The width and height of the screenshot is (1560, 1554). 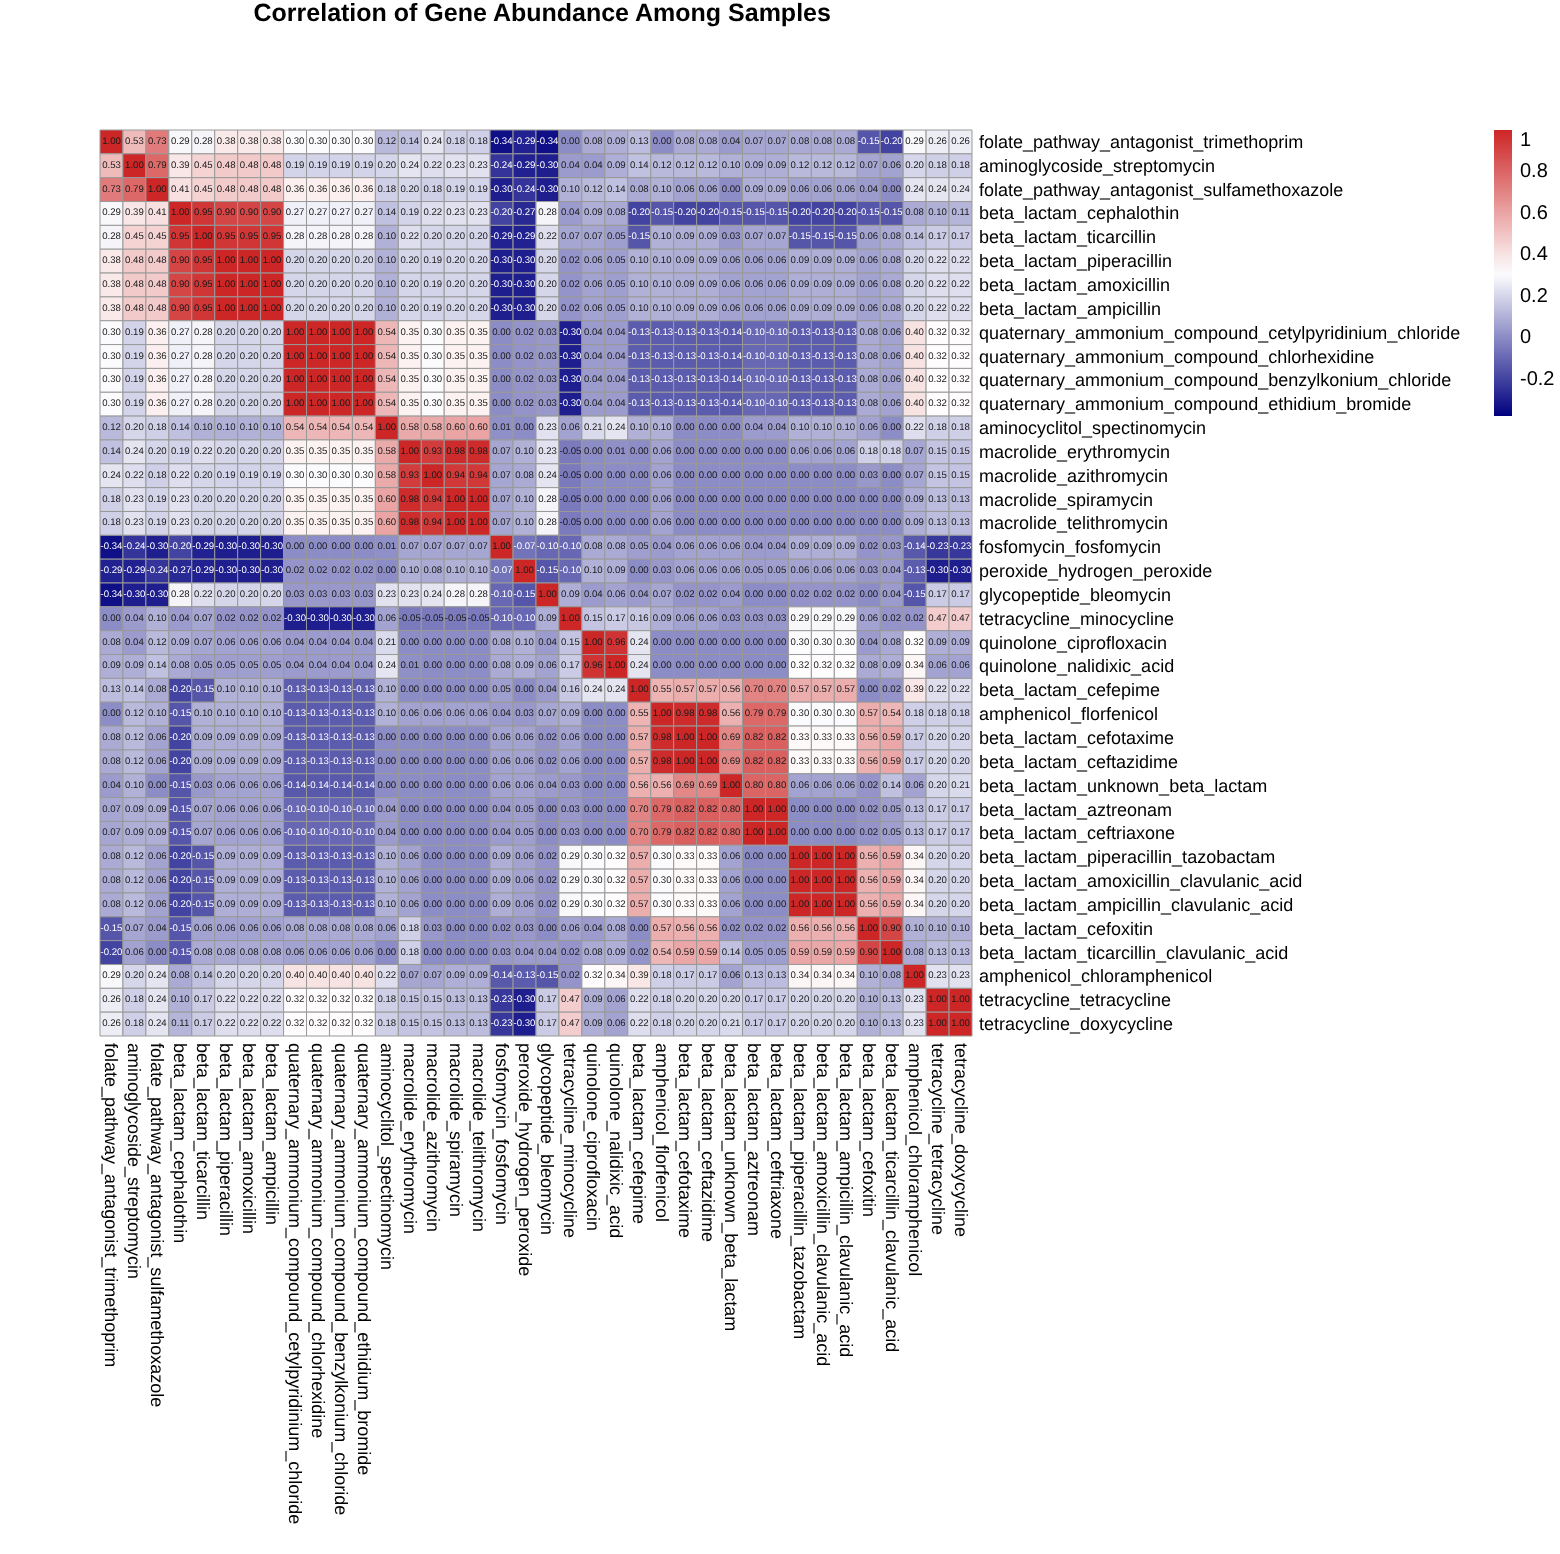 What do you see at coordinates (1215, 380) in the screenshot?
I see `y-tick-label: quaternary_ammonium_compound_benzylkonium_chloride` at bounding box center [1215, 380].